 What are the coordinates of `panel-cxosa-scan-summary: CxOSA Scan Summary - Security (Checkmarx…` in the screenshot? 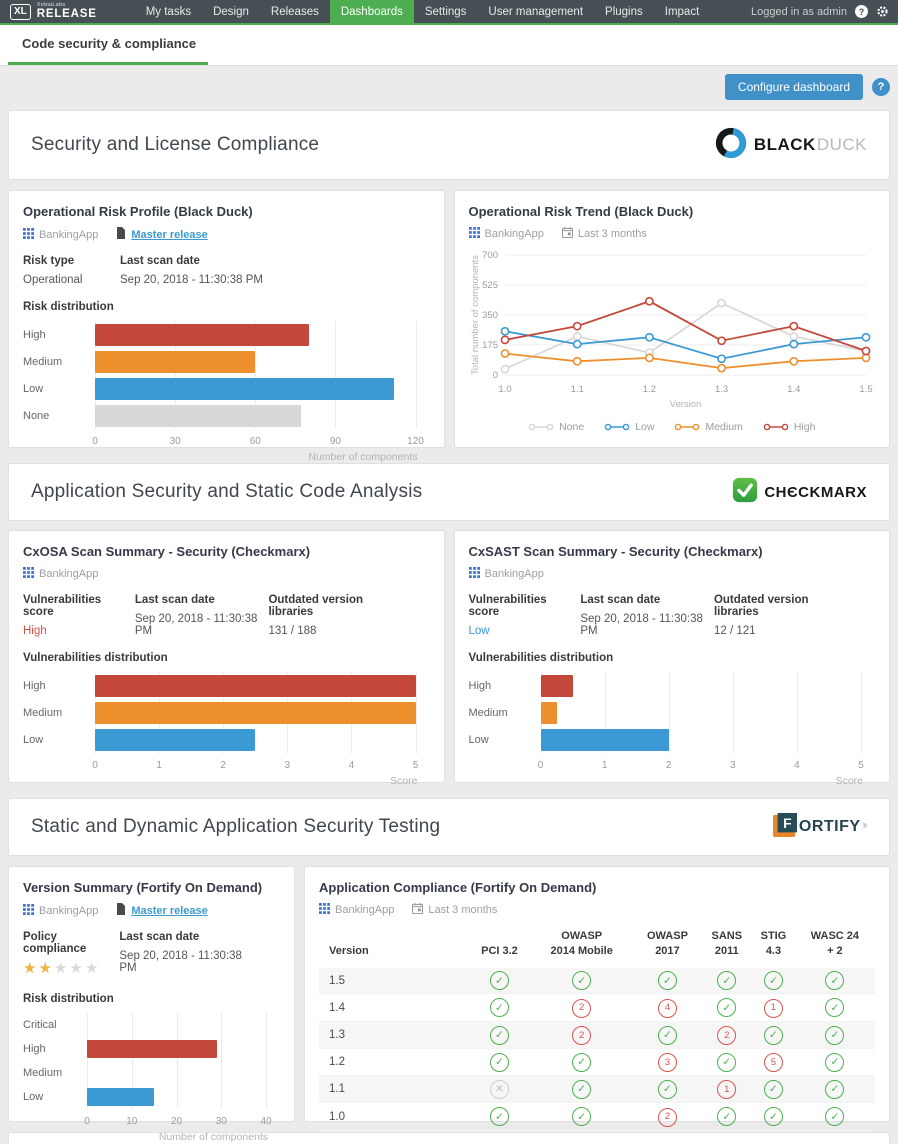 It's located at (226, 658).